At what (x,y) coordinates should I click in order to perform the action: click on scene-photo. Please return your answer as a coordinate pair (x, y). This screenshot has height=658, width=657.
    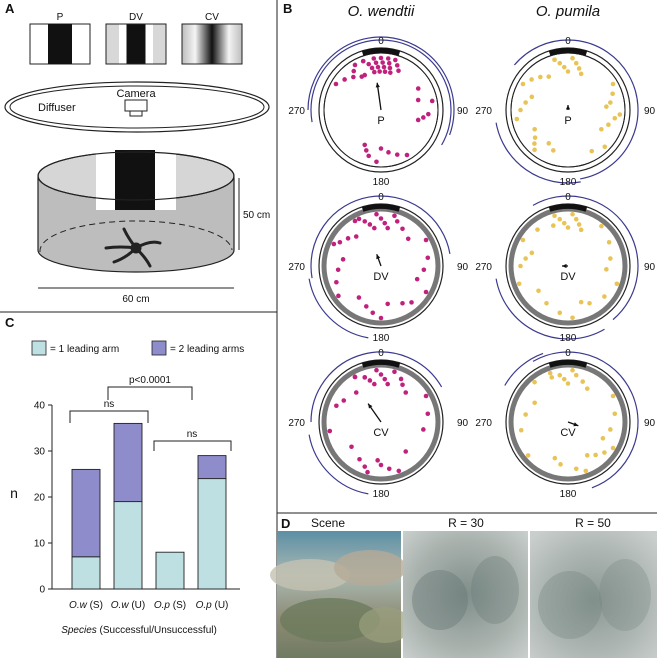
    Looking at the image, I should click on (340, 594).